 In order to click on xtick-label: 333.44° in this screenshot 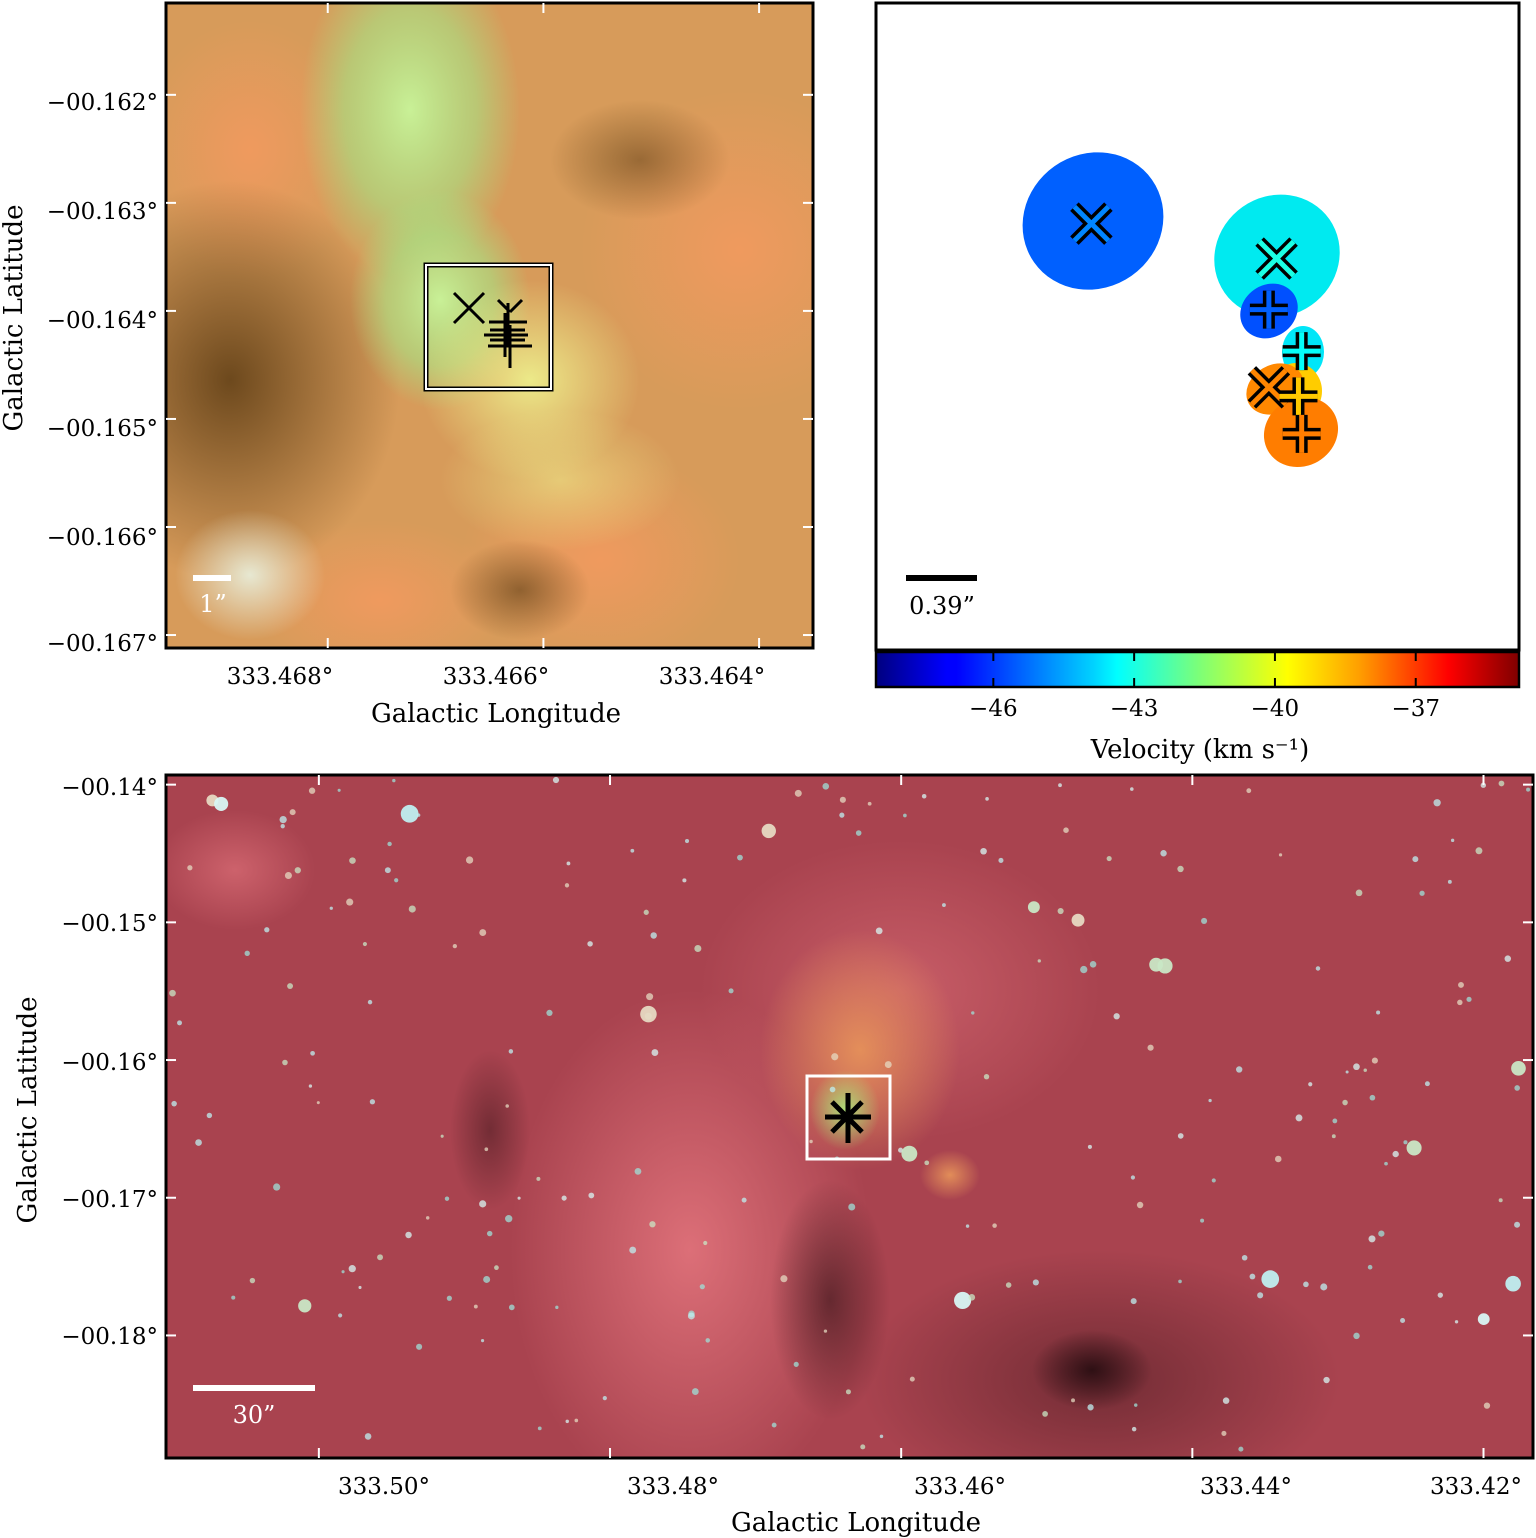, I will do `click(1246, 1487)`.